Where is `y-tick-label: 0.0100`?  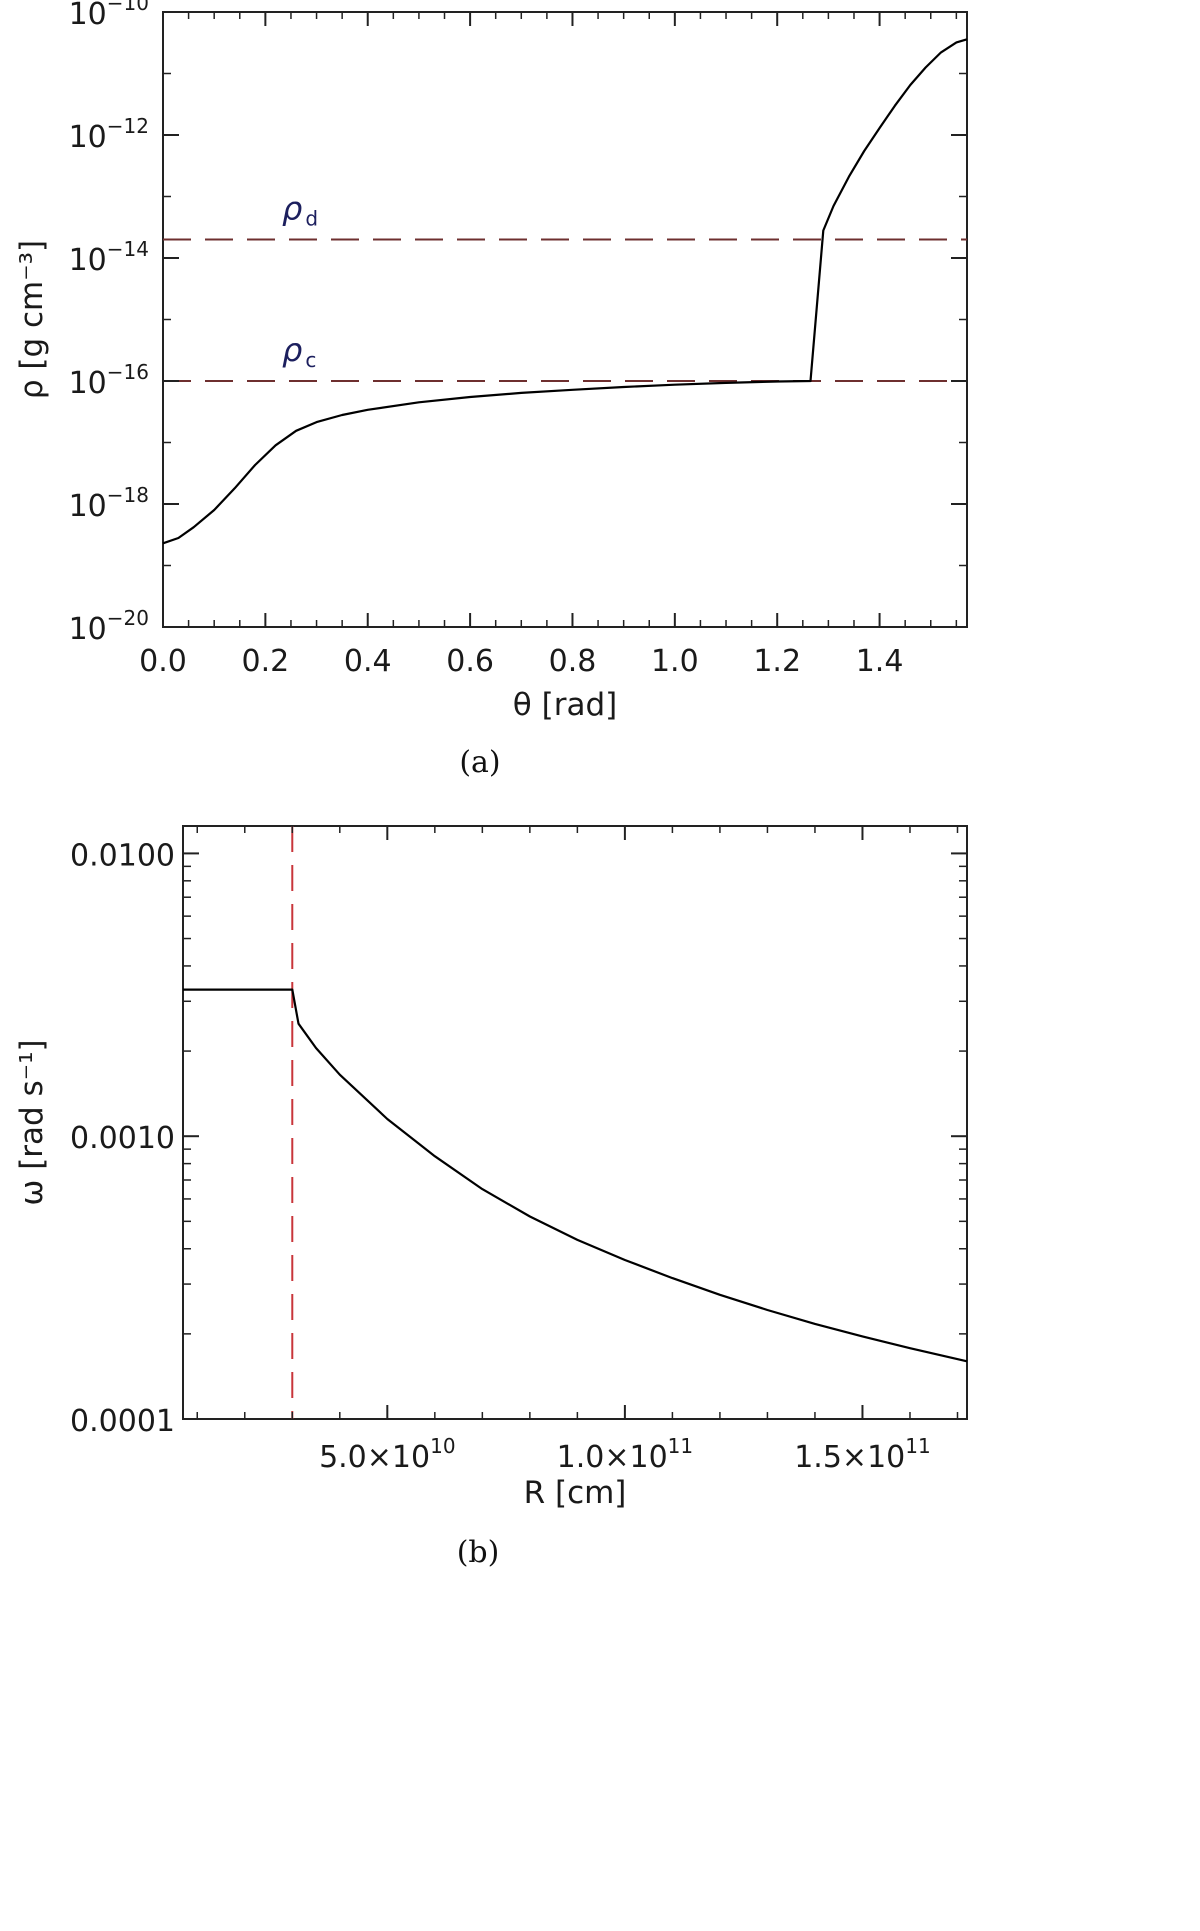
y-tick-label: 0.0100 is located at coordinates (122, 855).